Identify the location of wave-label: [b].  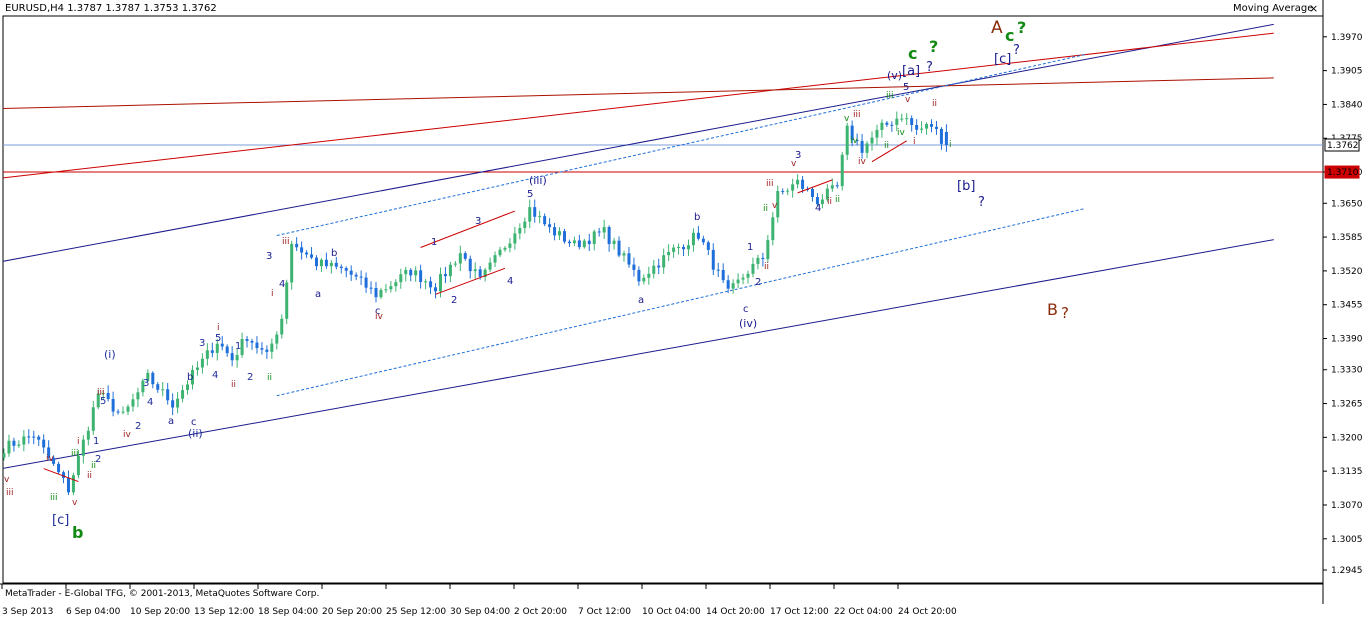
(966, 186).